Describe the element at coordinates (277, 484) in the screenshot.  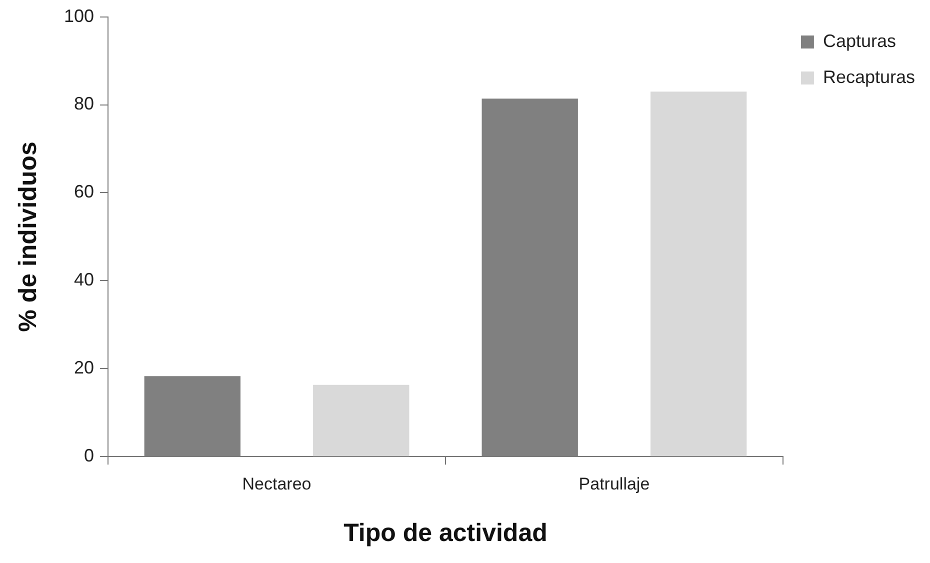
I see `x-tick-label: Nectareo` at that location.